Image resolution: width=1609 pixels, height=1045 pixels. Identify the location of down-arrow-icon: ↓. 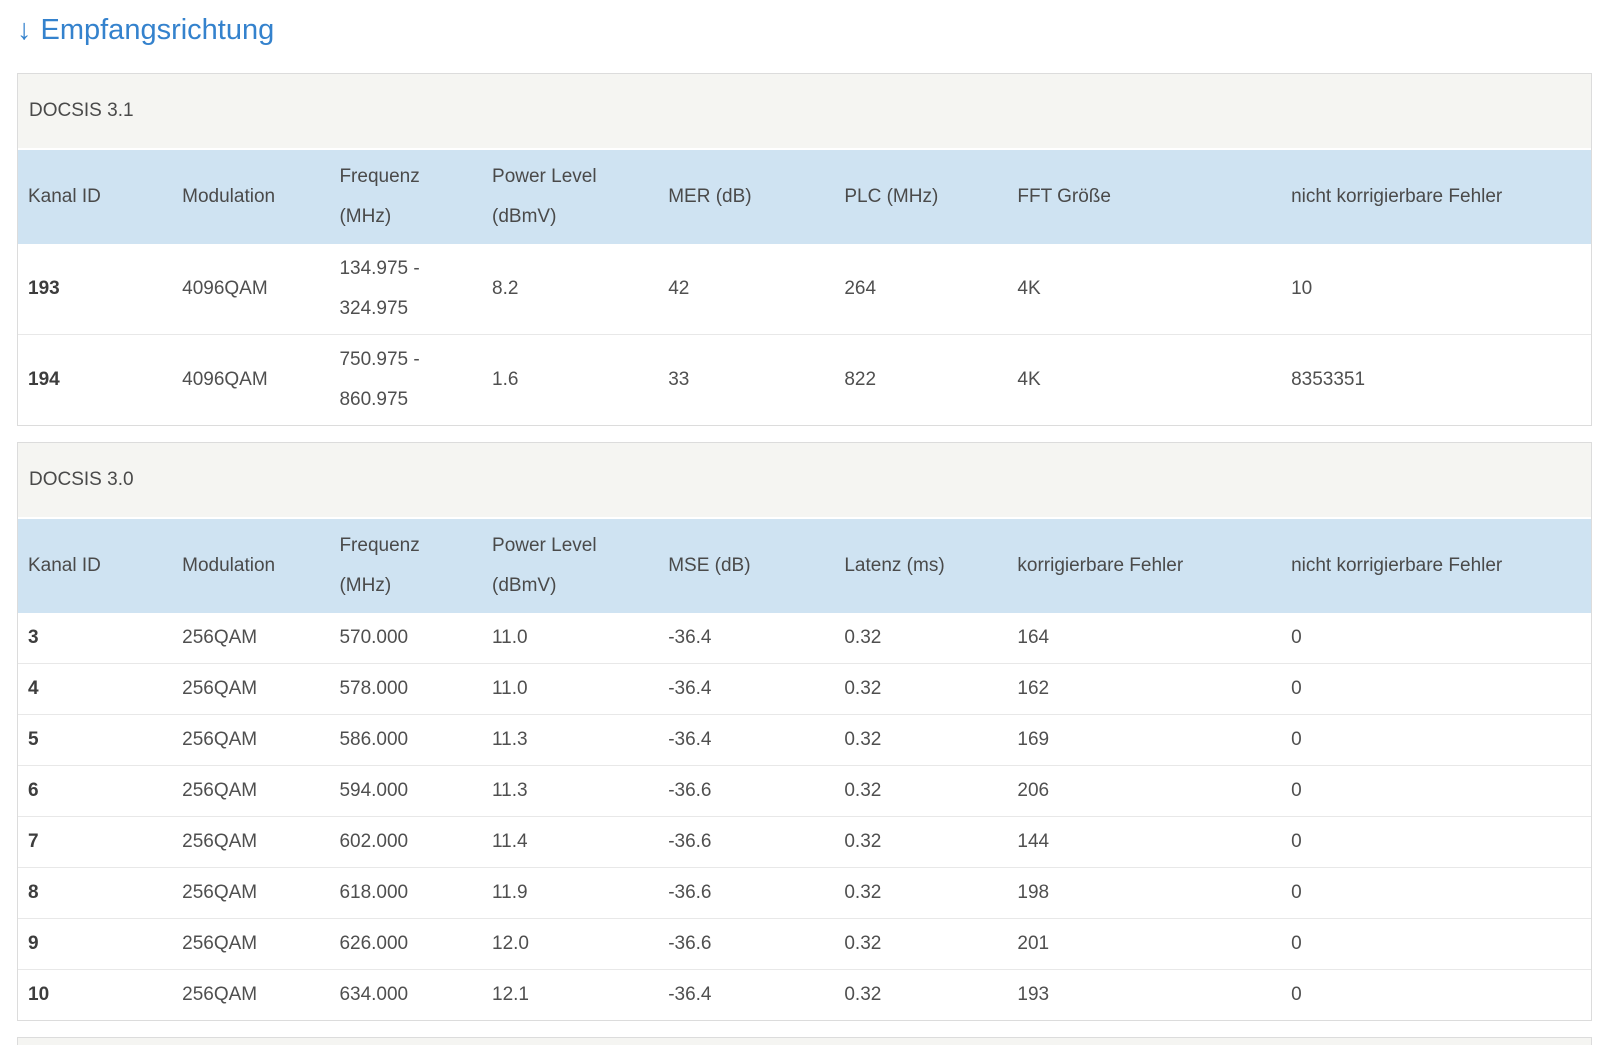
(24, 30).